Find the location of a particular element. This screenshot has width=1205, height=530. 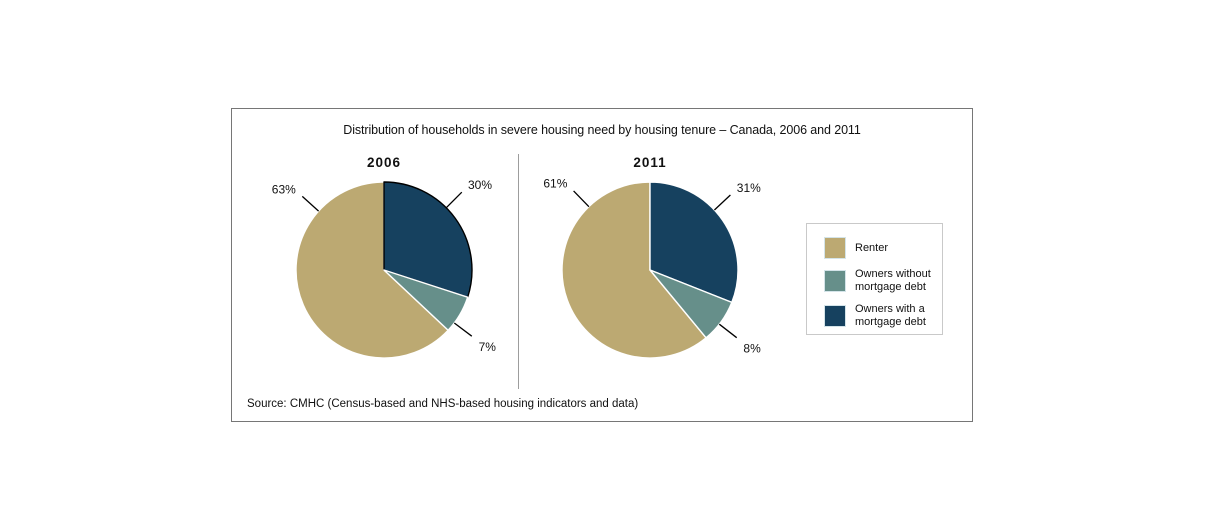

legend-item-owners-with-mortgage: Owners with a mortgage debt is located at coordinates (883, 316).